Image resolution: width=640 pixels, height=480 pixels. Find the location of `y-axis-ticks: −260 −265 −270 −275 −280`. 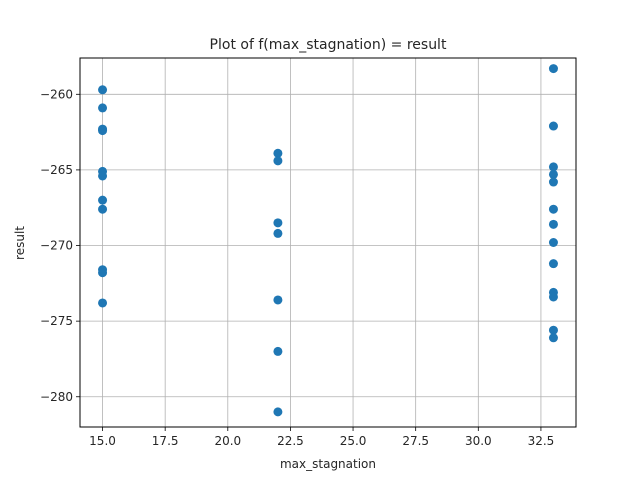

y-axis-ticks: −260 −265 −270 −275 −280 is located at coordinates (60, 245).